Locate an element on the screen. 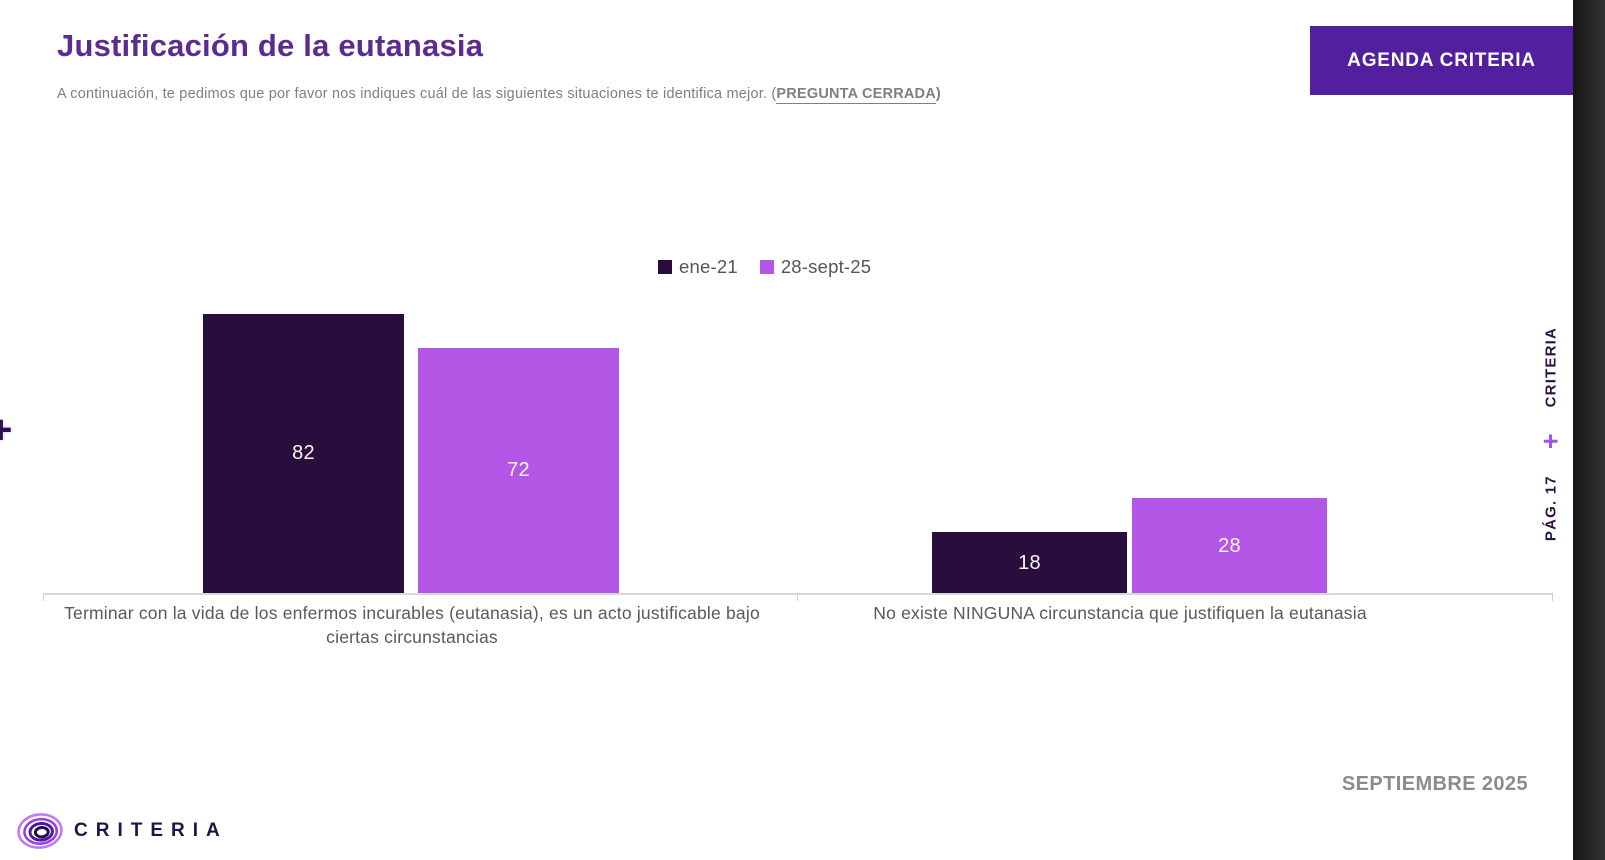 The image size is (1605, 860). bar-ene21-cat2: 18 is located at coordinates (1029, 563).